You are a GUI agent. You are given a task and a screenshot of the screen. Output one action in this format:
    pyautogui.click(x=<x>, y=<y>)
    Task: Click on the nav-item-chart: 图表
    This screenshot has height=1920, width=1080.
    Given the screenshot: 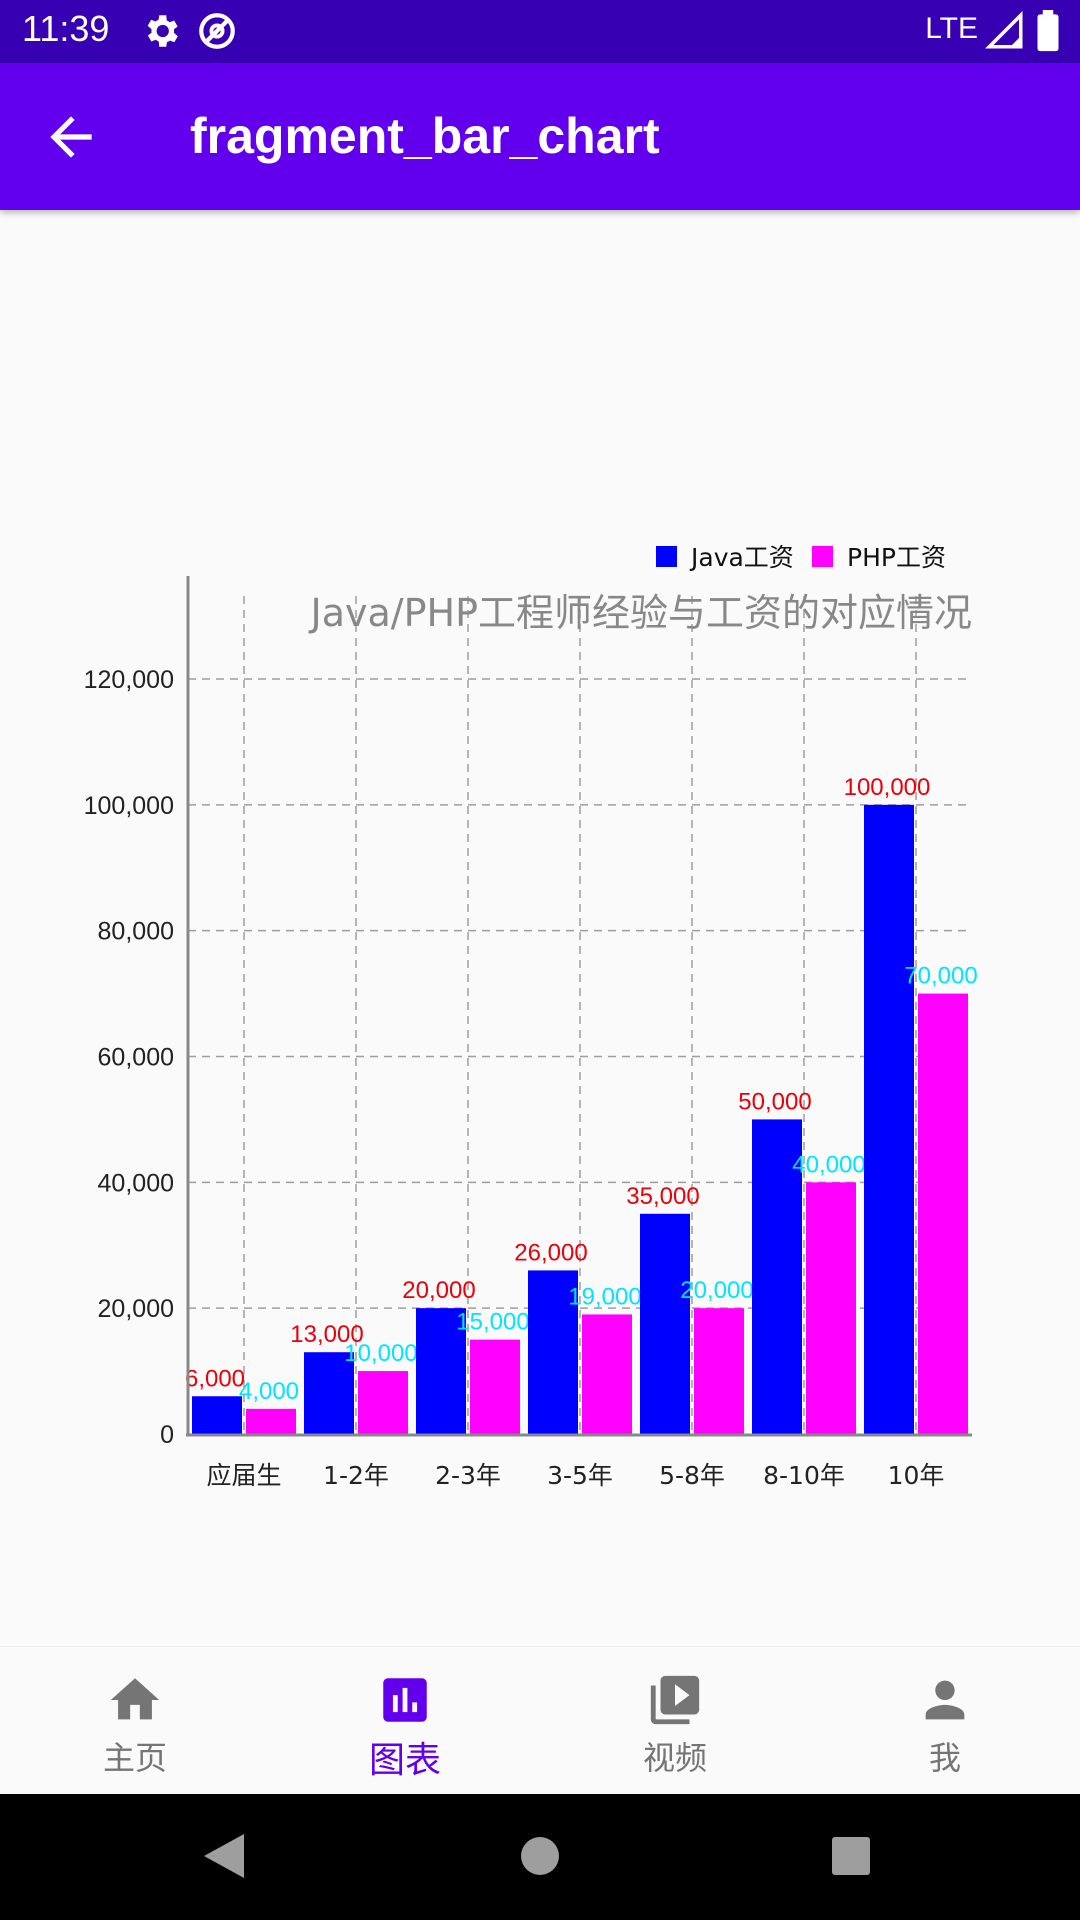 What is the action you would take?
    pyautogui.click(x=405, y=1721)
    